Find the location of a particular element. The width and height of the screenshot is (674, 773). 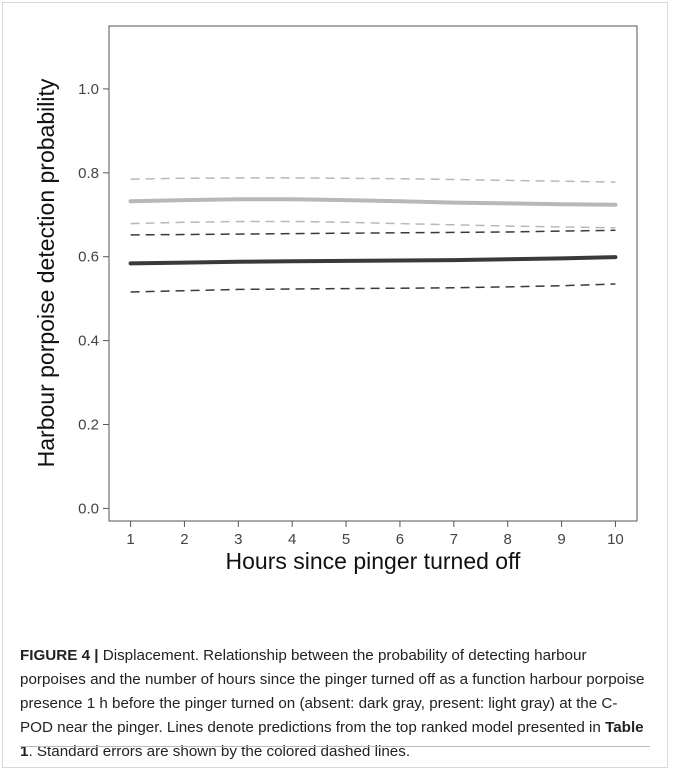

x-axis-label: Hours since pinger turned off is located at coordinates (374, 561).